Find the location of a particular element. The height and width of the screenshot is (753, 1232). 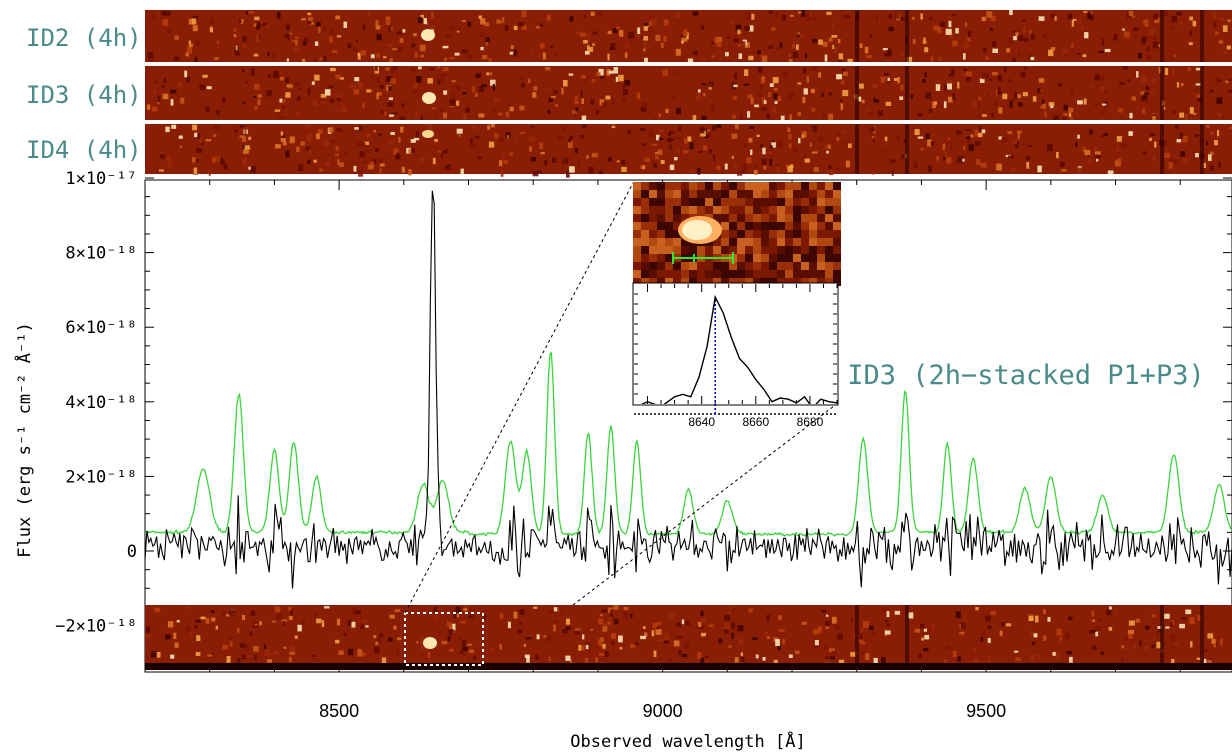

inset-x-tick-label: 8640 is located at coordinates (701, 422).